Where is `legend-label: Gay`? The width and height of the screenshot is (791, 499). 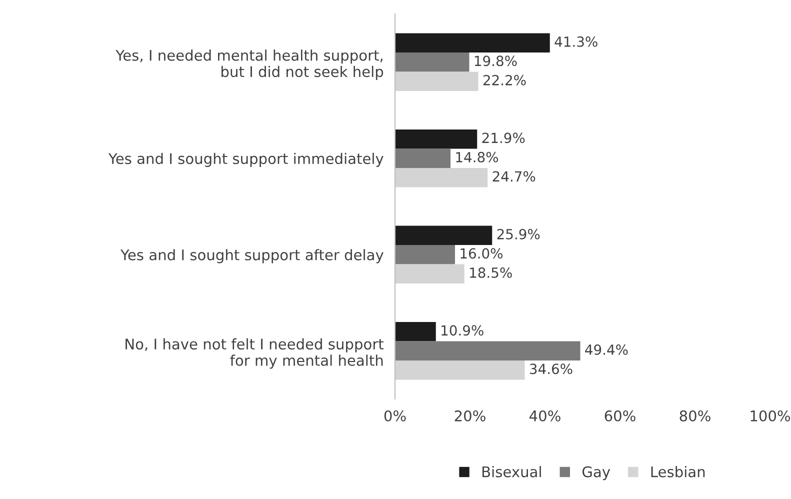 legend-label: Gay is located at coordinates (596, 473).